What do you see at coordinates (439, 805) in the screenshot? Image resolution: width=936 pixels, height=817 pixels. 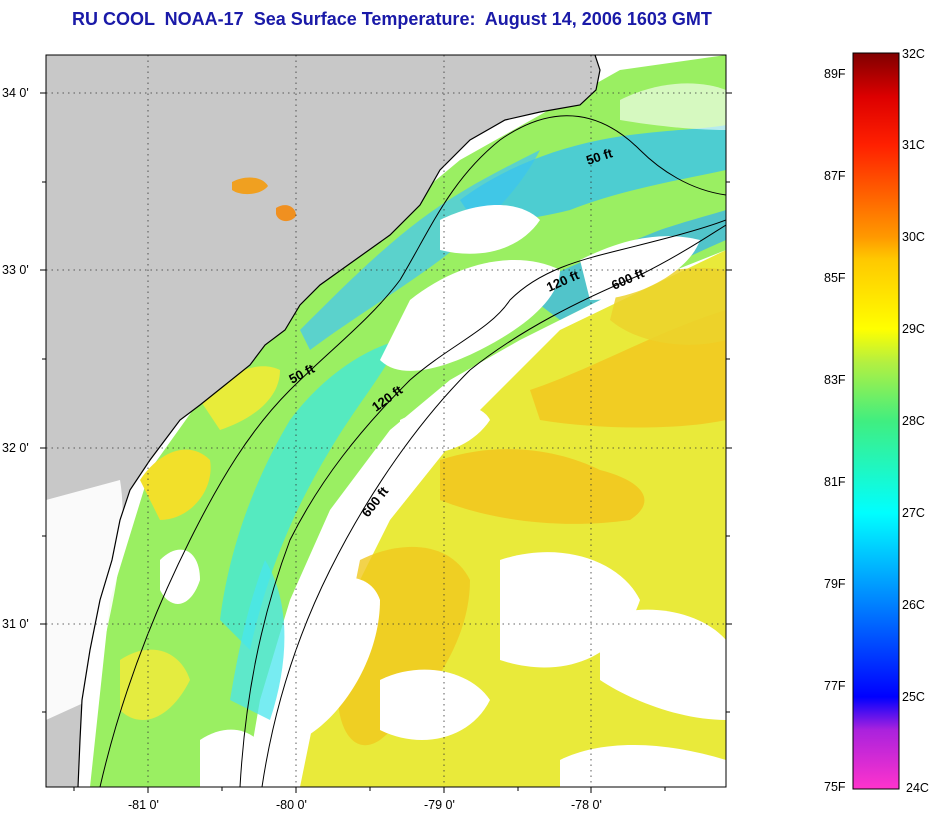 I see `lon-tick-label: -79 0'` at bounding box center [439, 805].